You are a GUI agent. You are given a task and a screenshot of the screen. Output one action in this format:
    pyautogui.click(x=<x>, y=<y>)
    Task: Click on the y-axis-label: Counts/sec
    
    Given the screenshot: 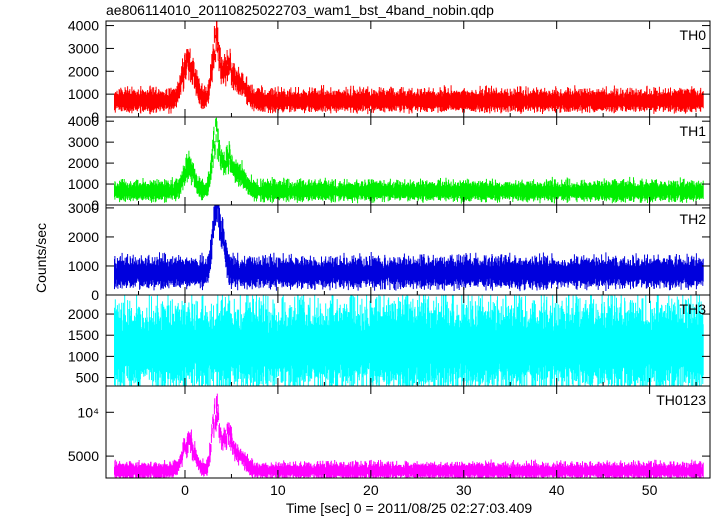 What is the action you would take?
    pyautogui.click(x=41, y=258)
    